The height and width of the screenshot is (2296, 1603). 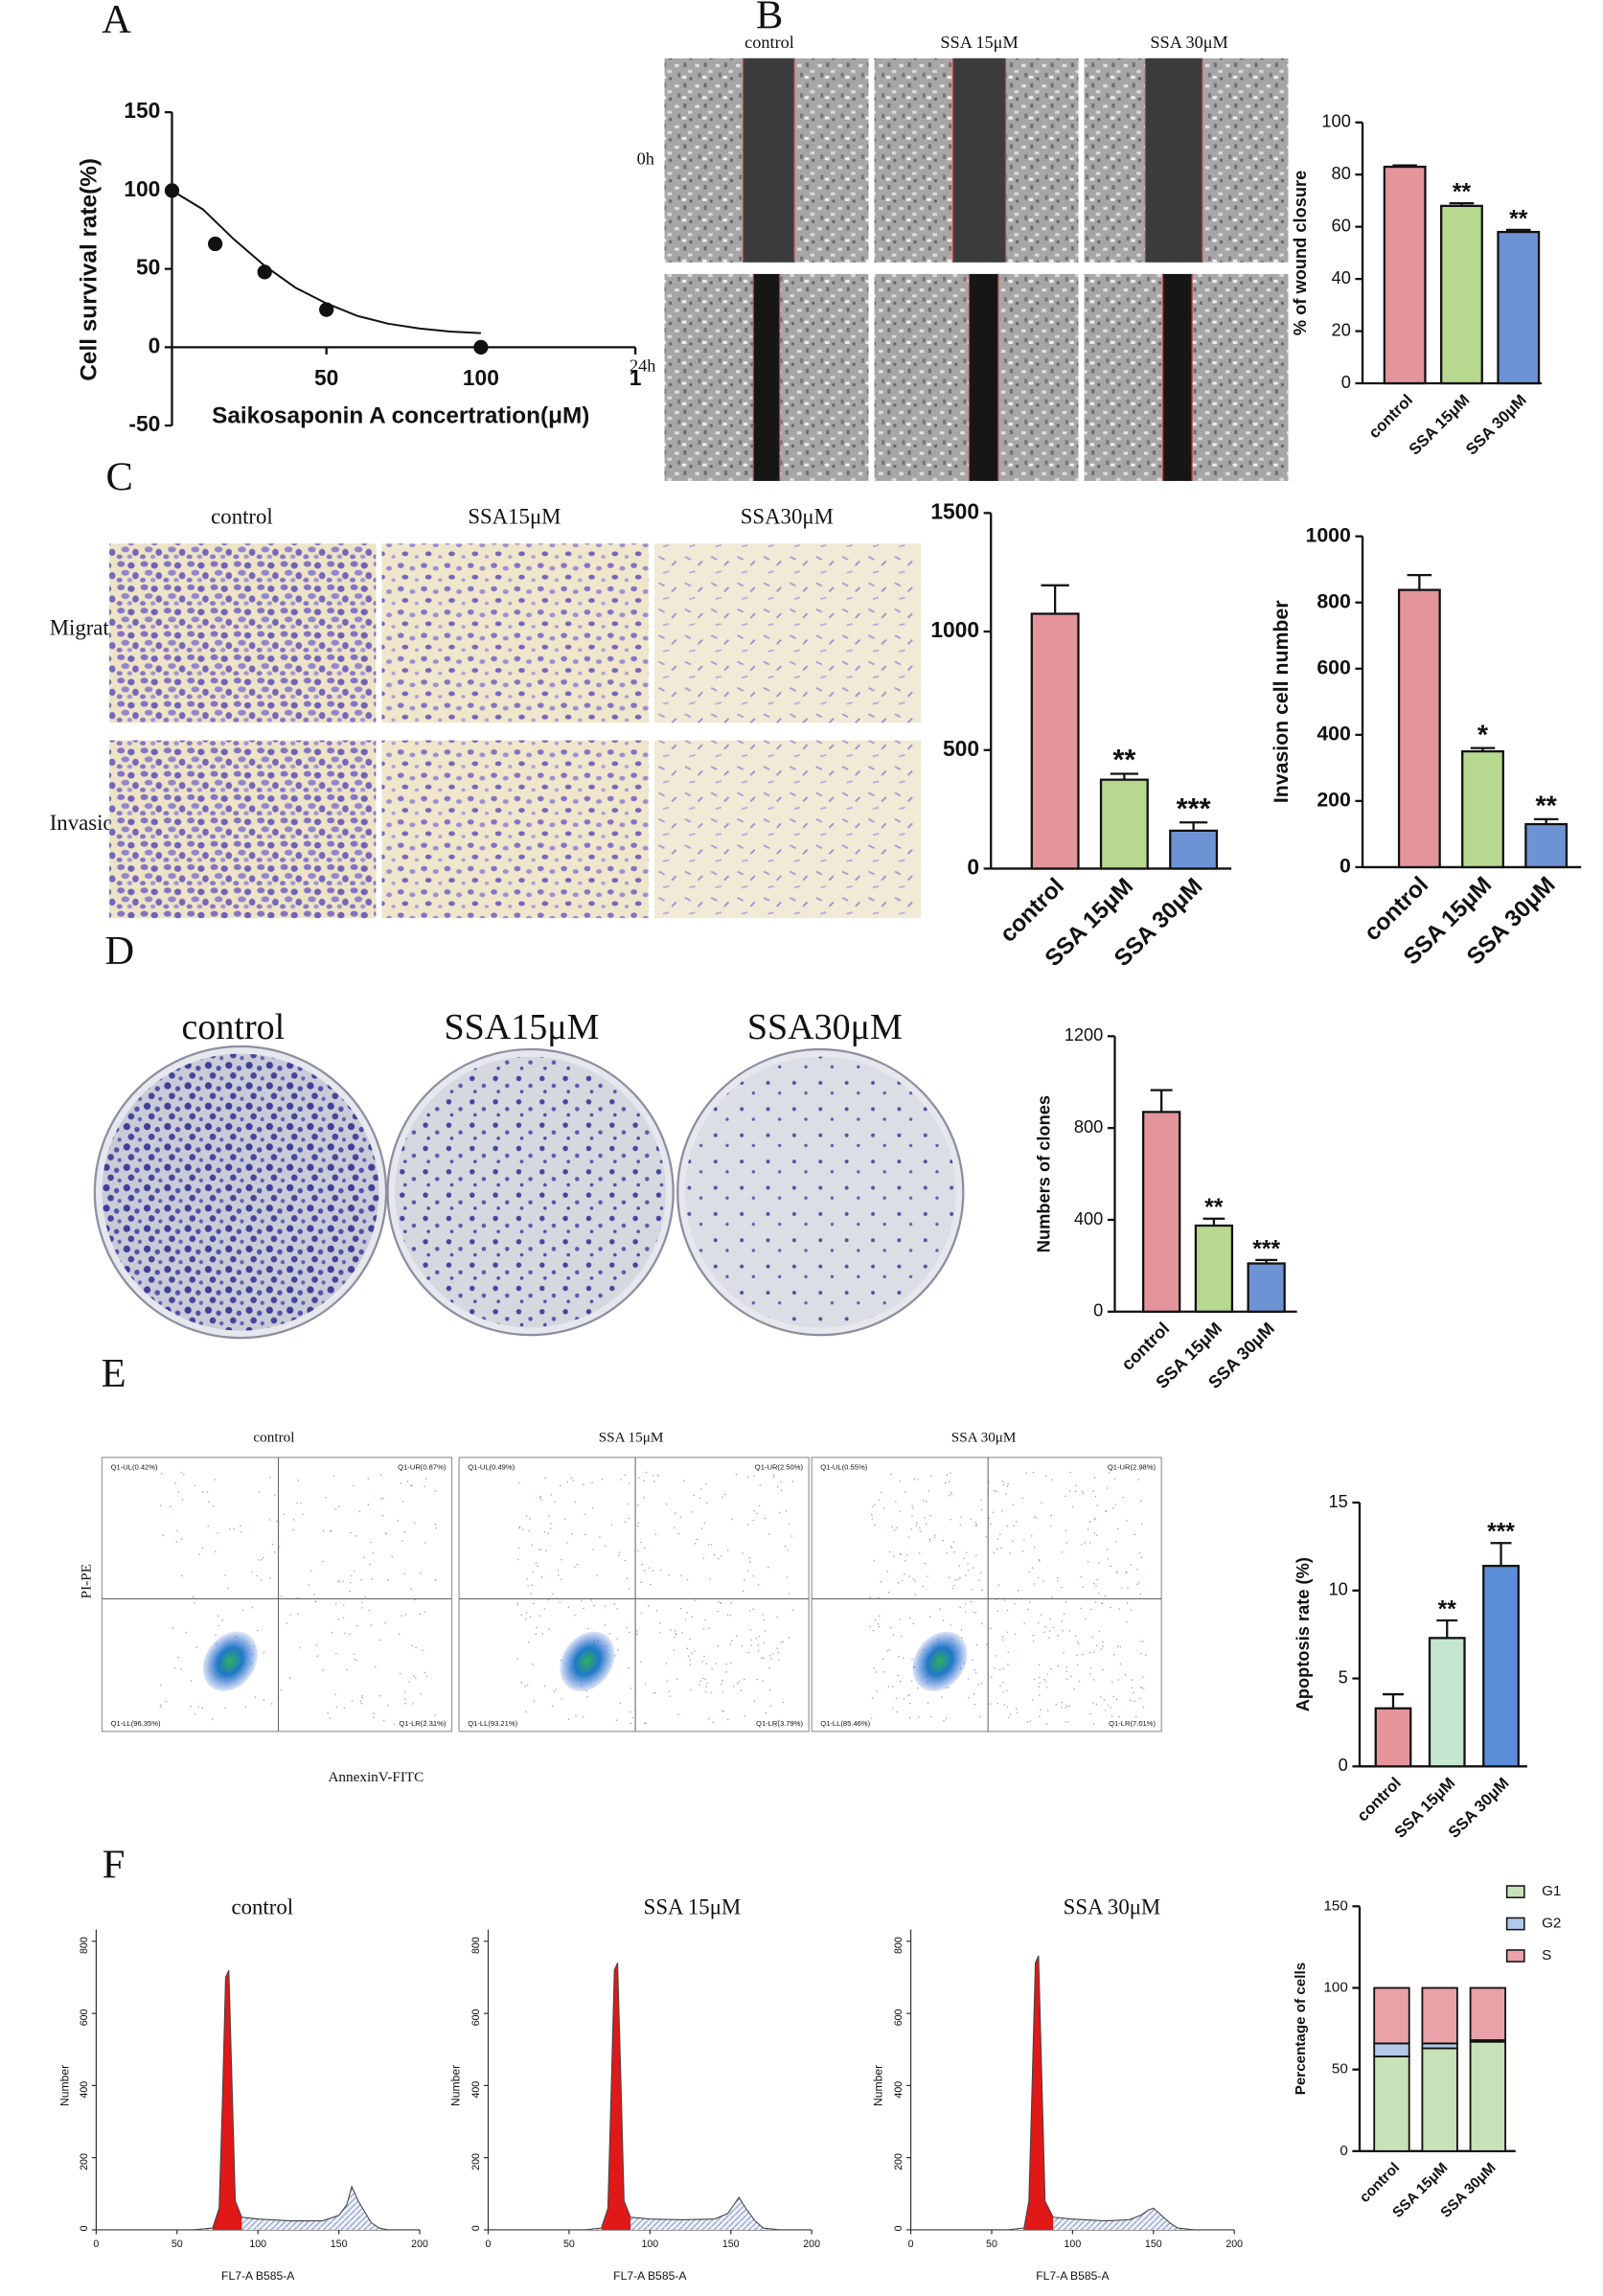 What do you see at coordinates (1552, 1924) in the screenshot?
I see `legend-label: G2` at bounding box center [1552, 1924].